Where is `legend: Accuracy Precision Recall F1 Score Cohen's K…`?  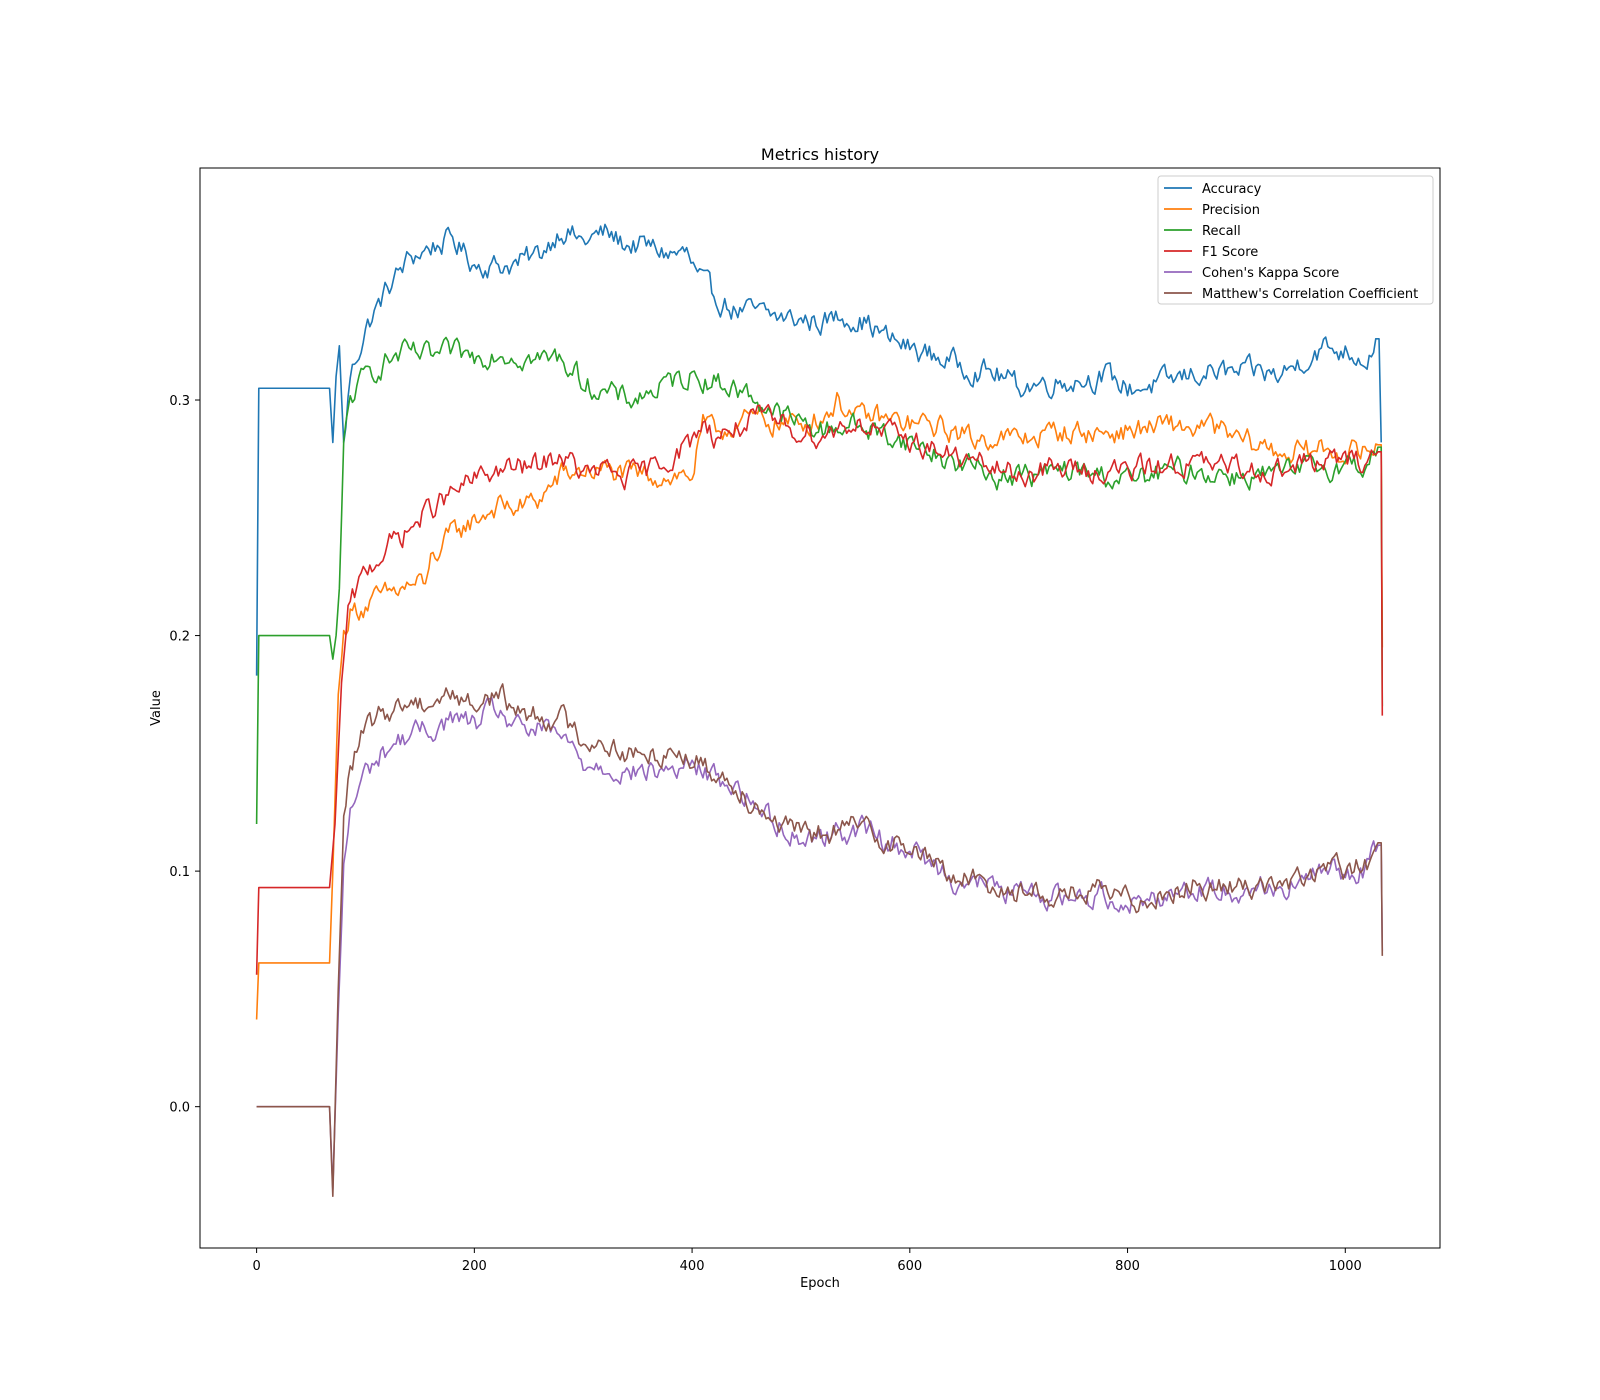 legend: Accuracy Precision Recall F1 Score Cohen's K… is located at coordinates (1295, 240).